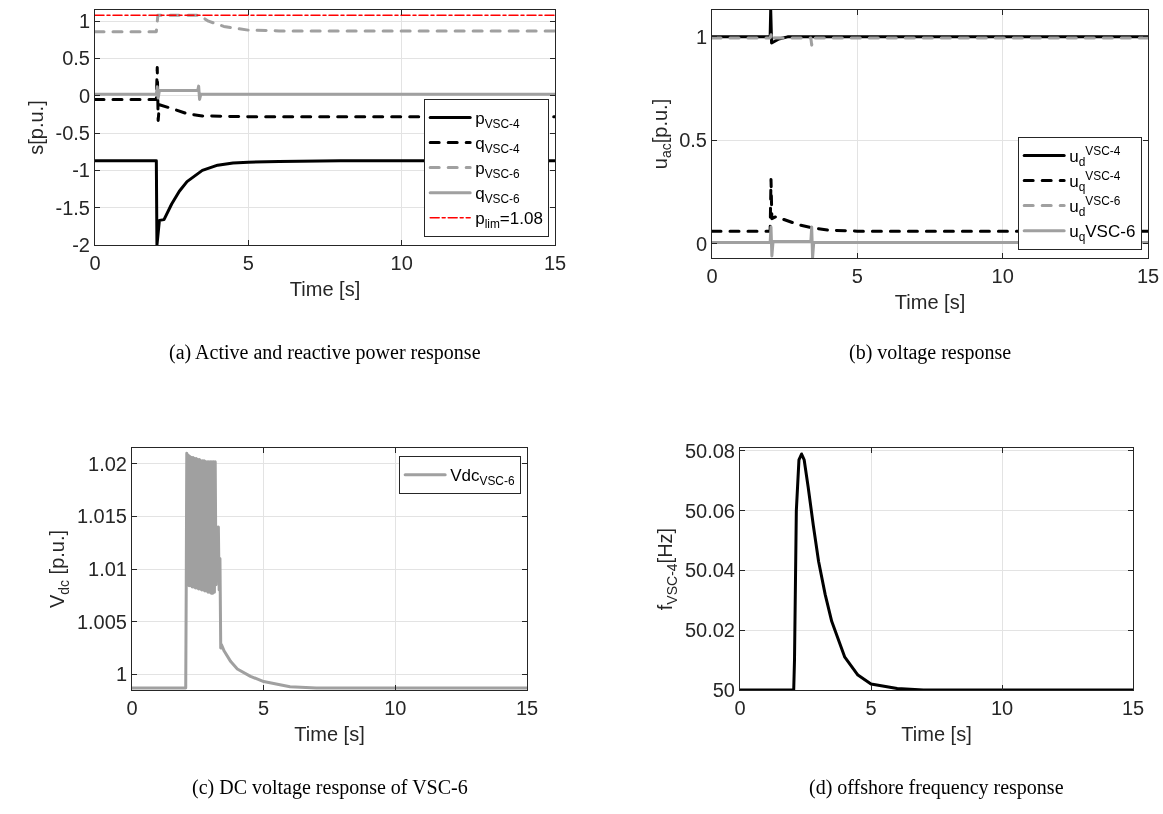 Image resolution: width=1163 pixels, height=814 pixels. What do you see at coordinates (709, 630) in the screenshot?
I see `y-tick-label: 50.02` at bounding box center [709, 630].